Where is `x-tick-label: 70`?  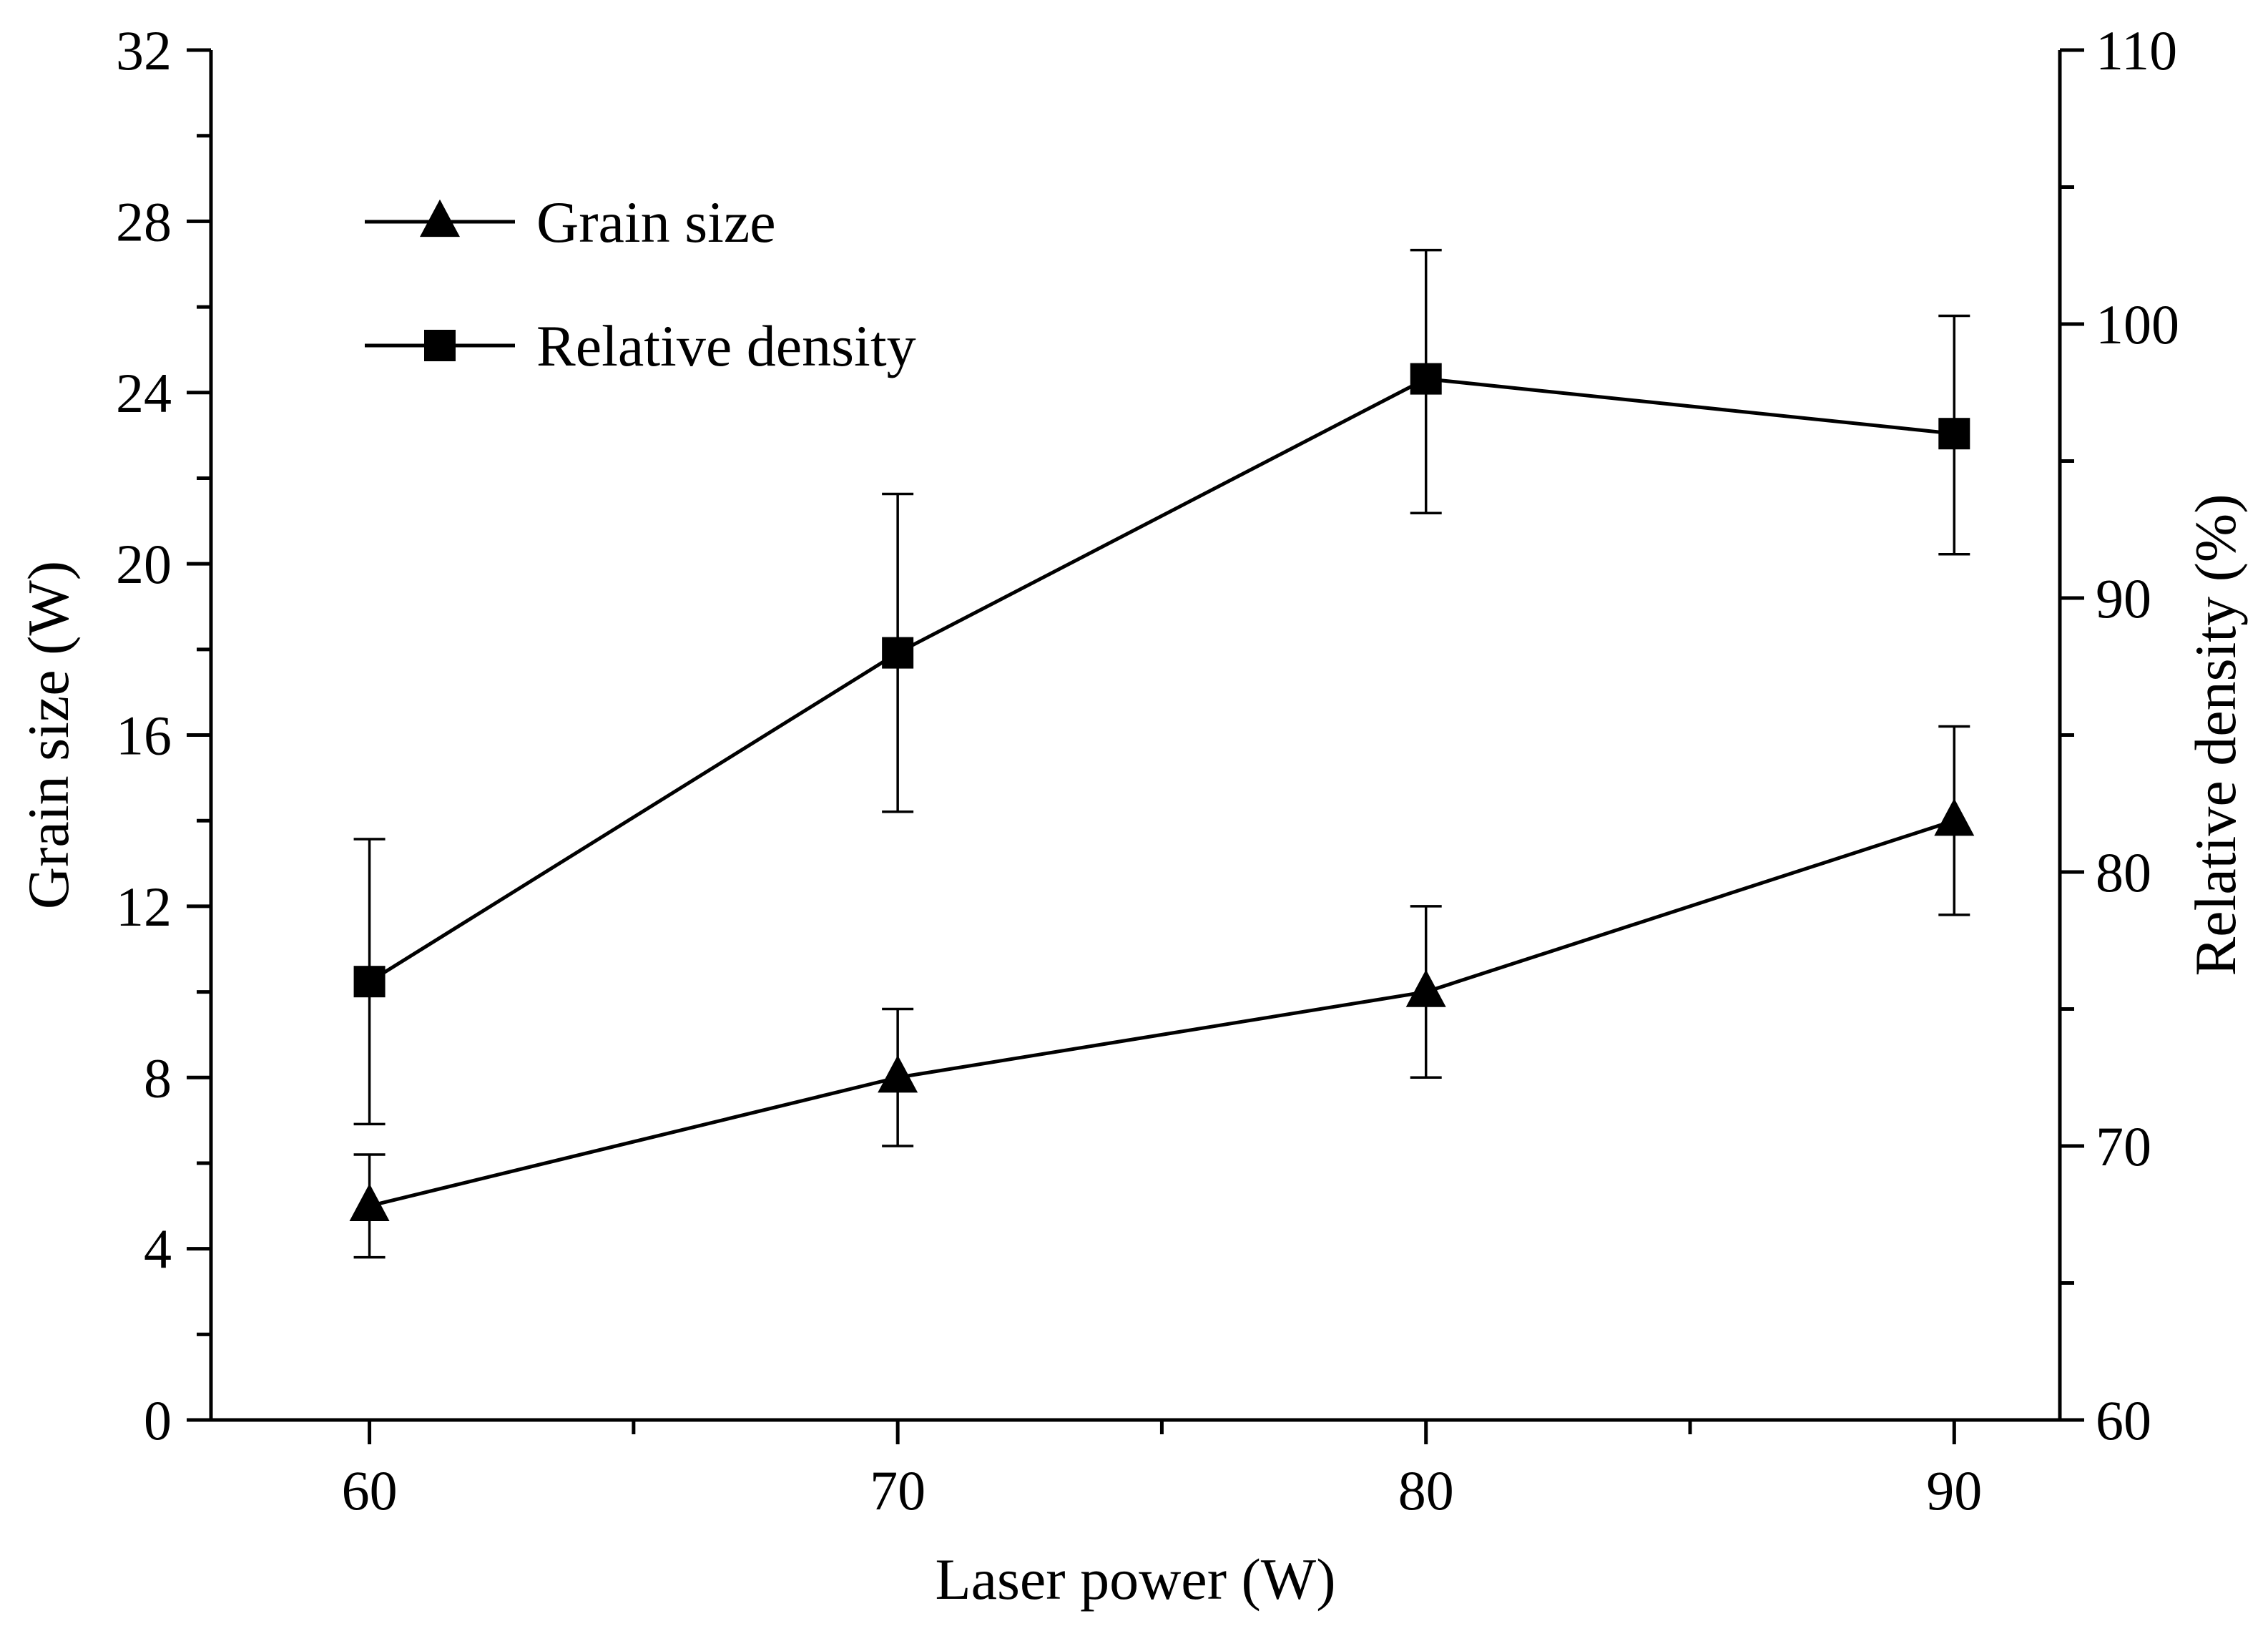
x-tick-label: 70 is located at coordinates (898, 1491).